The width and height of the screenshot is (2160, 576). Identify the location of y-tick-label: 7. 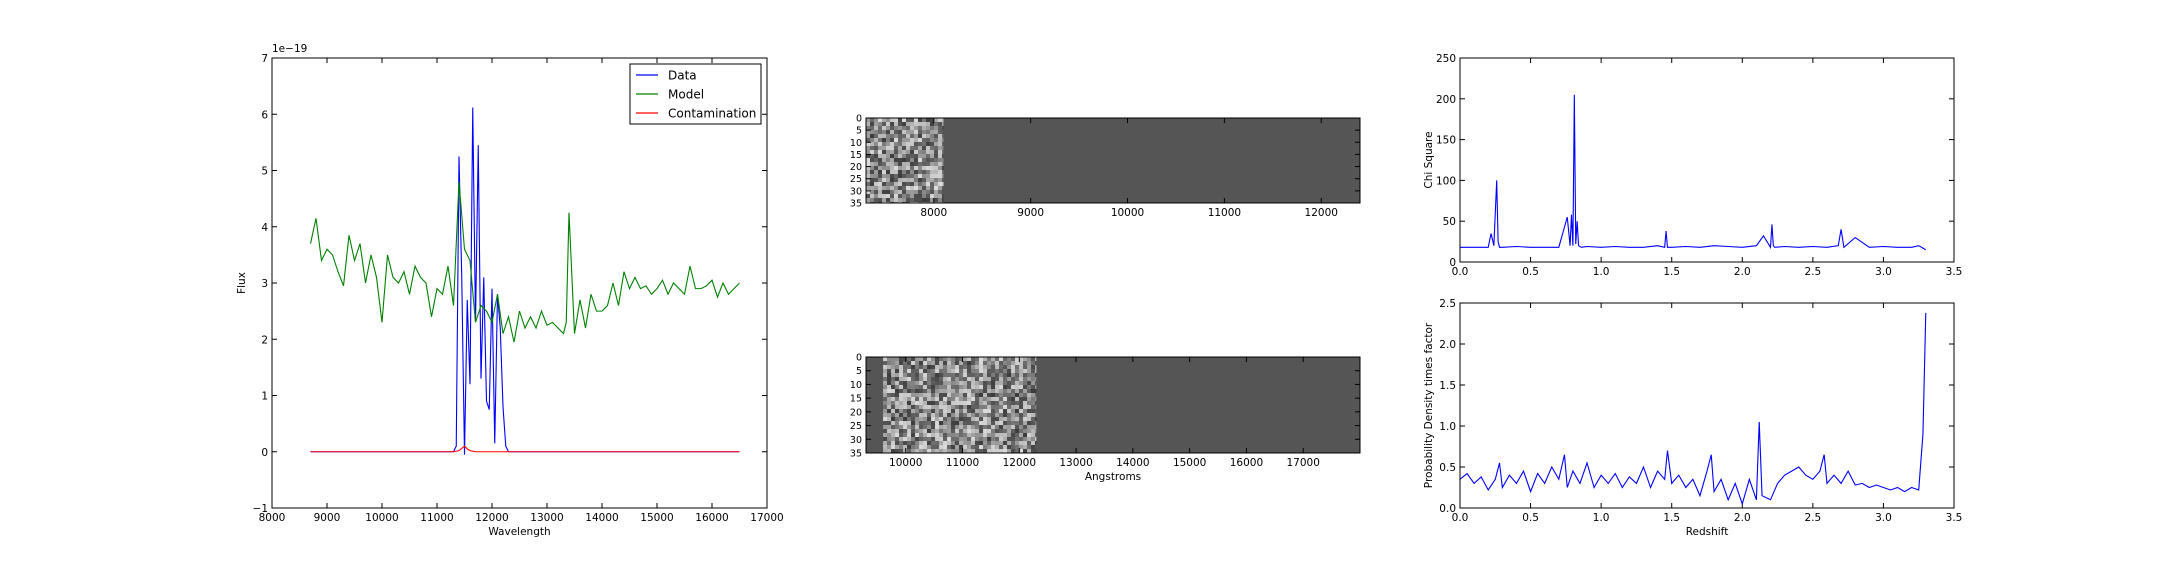
(264, 59).